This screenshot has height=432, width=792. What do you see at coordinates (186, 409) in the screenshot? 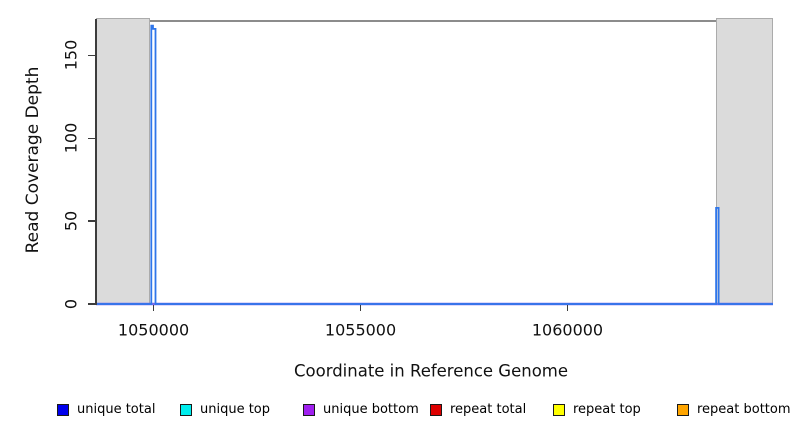
I see `legend-swatch-unique-top` at bounding box center [186, 409].